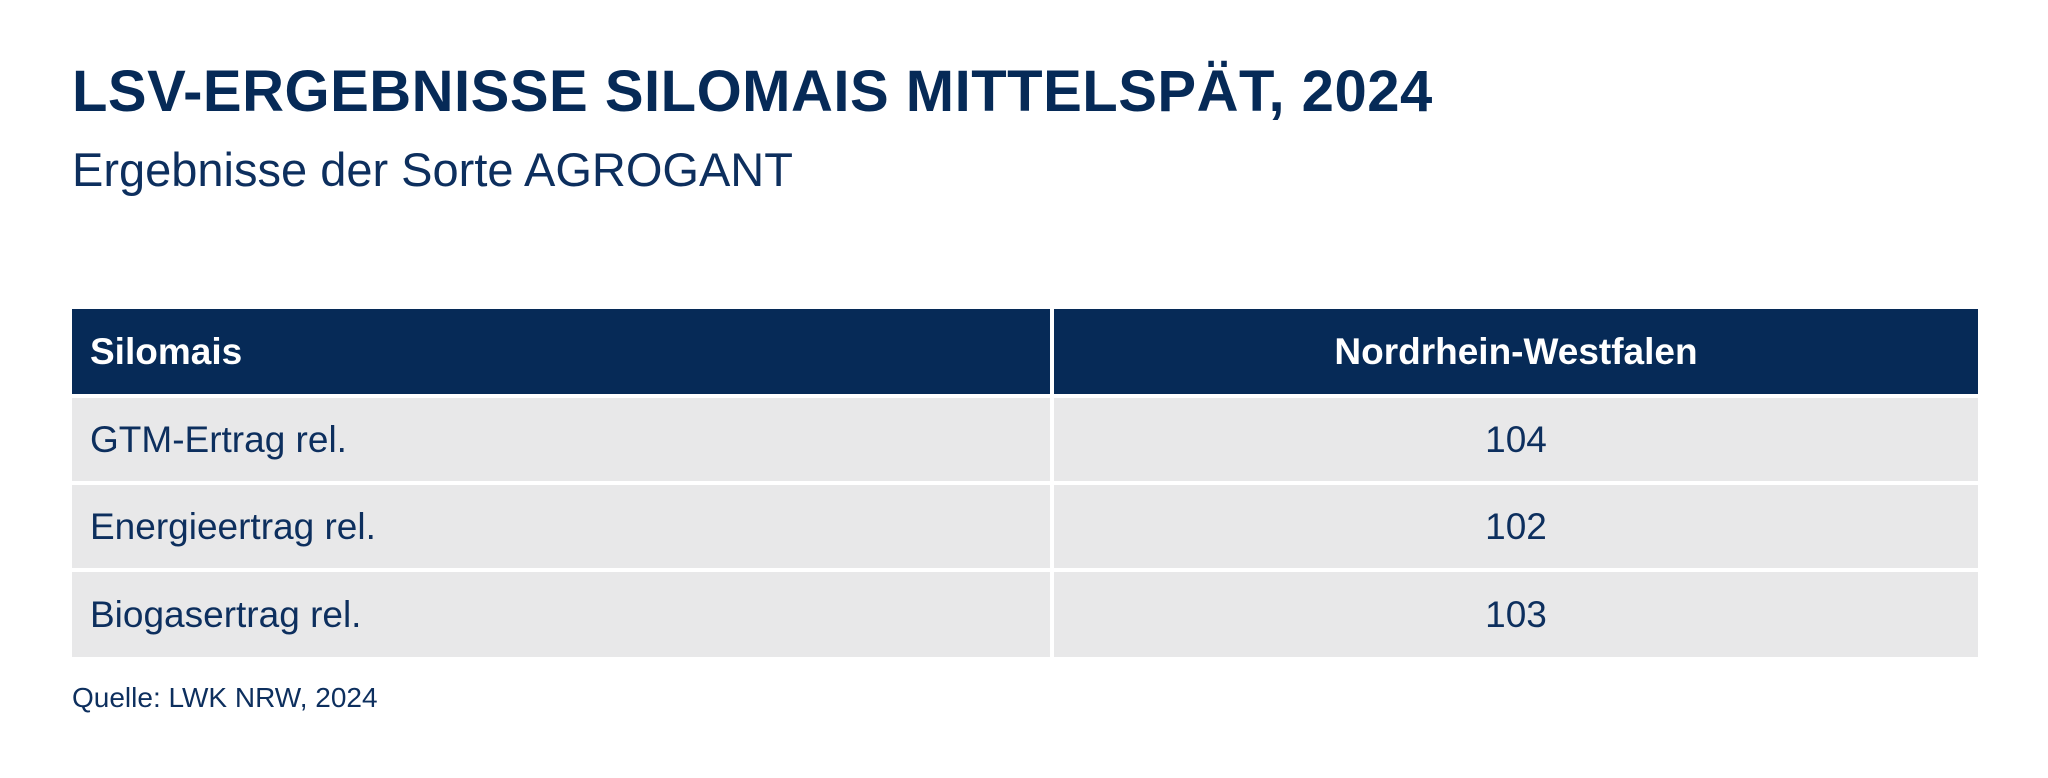 The image size is (2048, 778). I want to click on table-row: GTM-Ertrag rel. 104, so click(1025, 438).